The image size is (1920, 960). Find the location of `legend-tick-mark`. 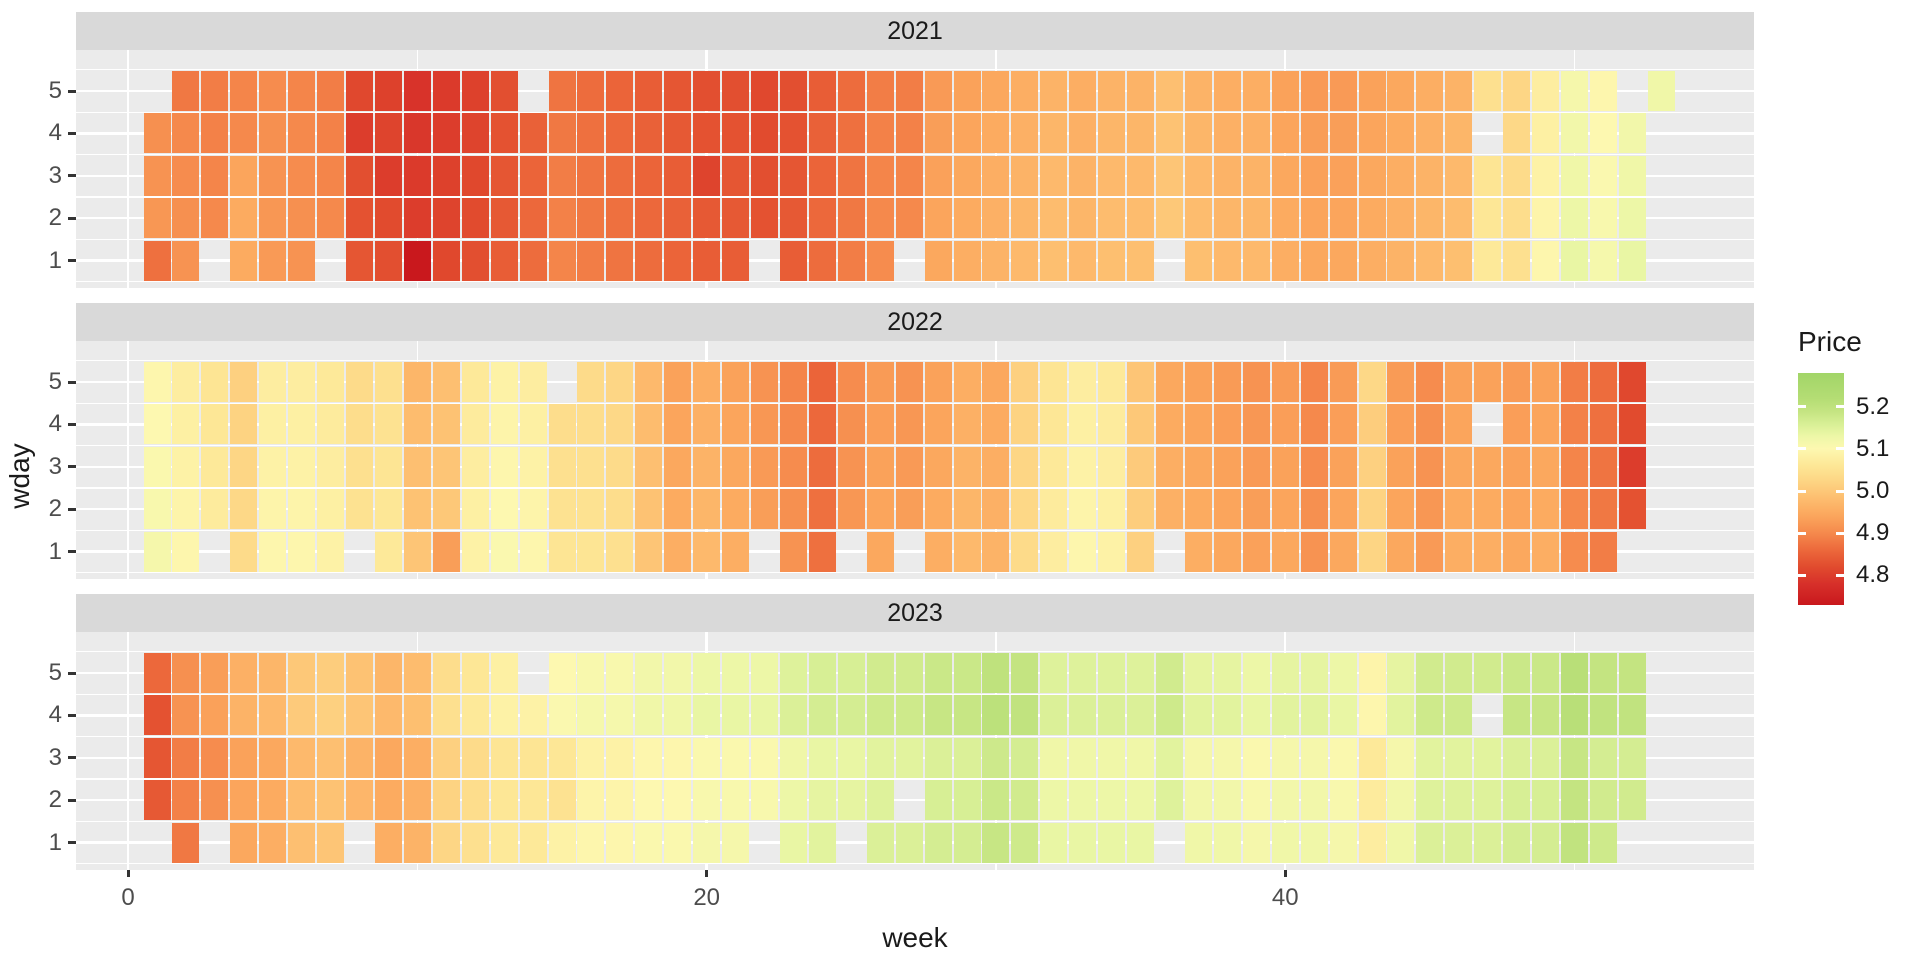

legend-tick-mark is located at coordinates (1840, 491).